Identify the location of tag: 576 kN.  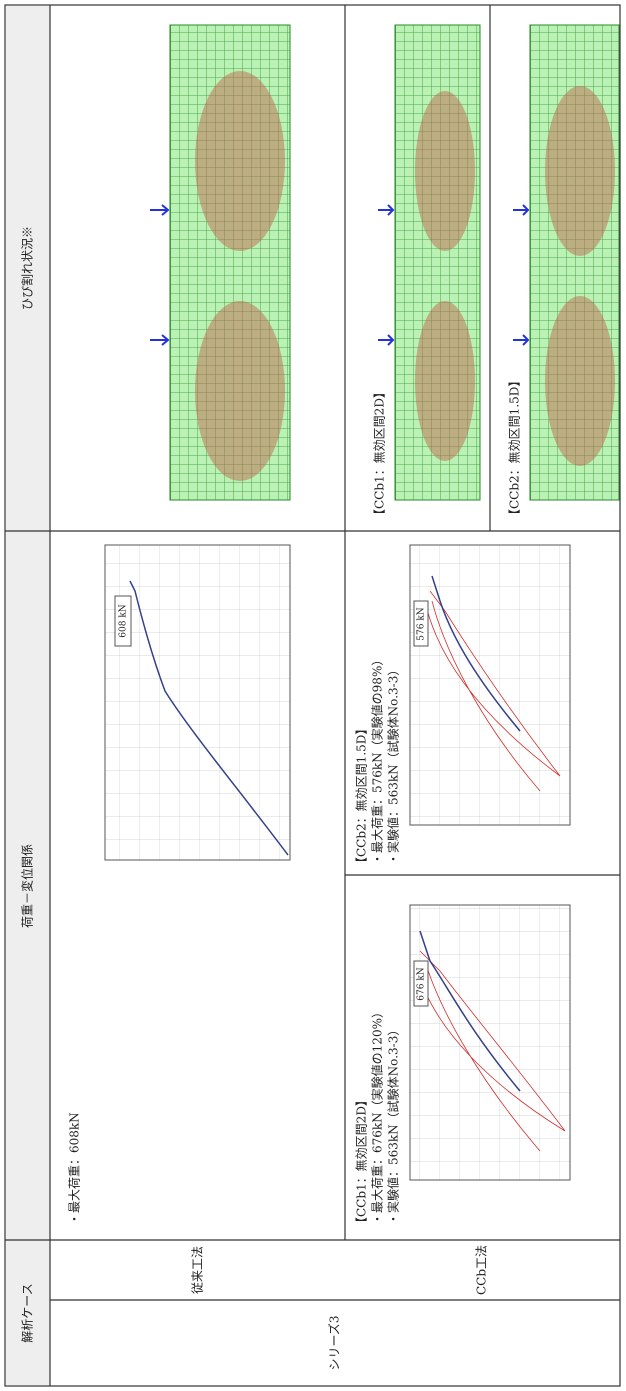
(422, 623).